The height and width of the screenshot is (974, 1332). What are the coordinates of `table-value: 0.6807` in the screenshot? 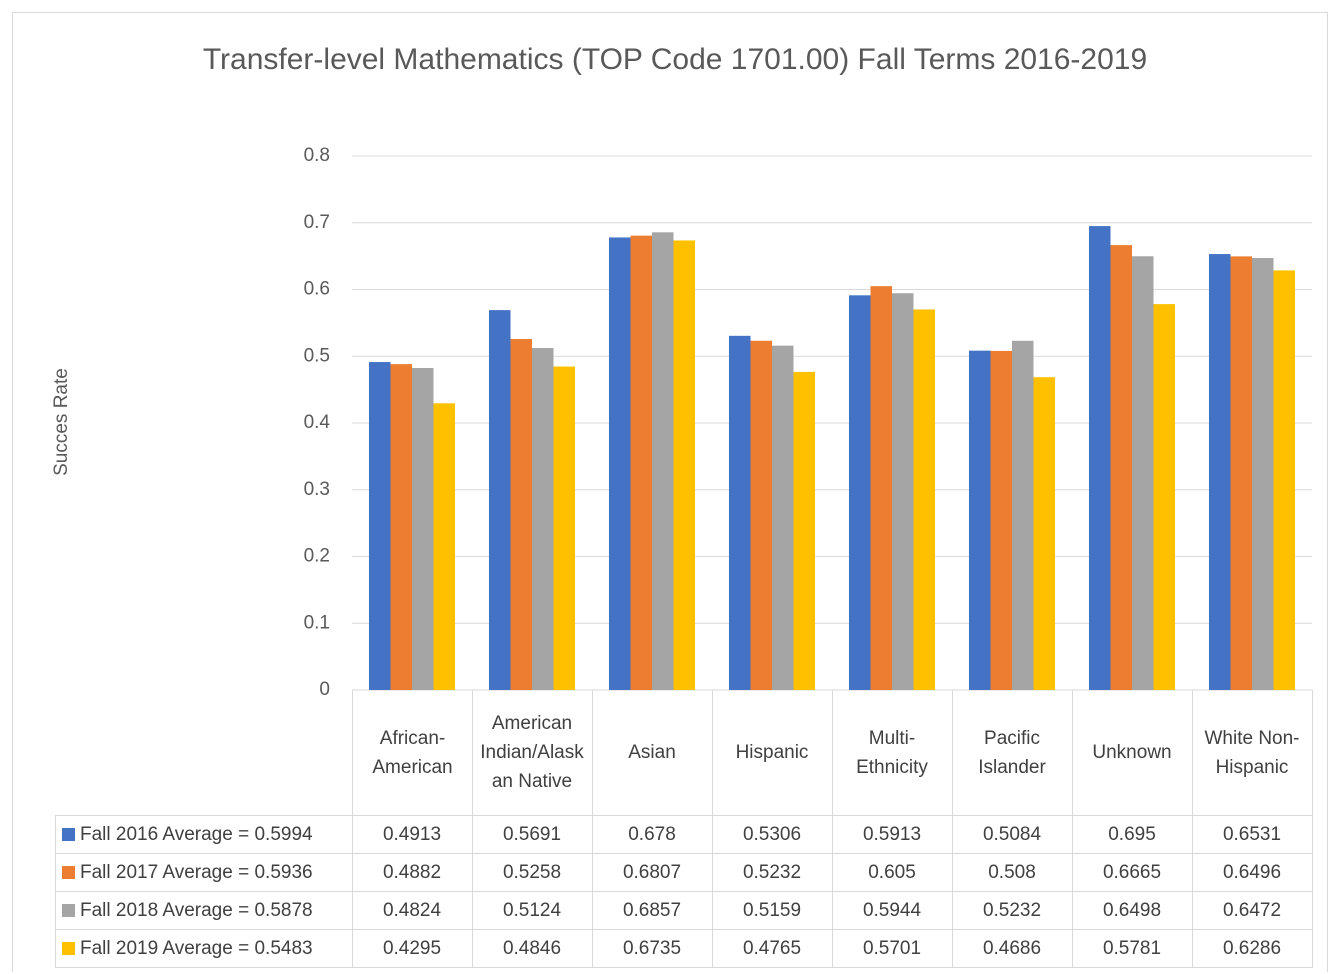 It's located at (652, 872).